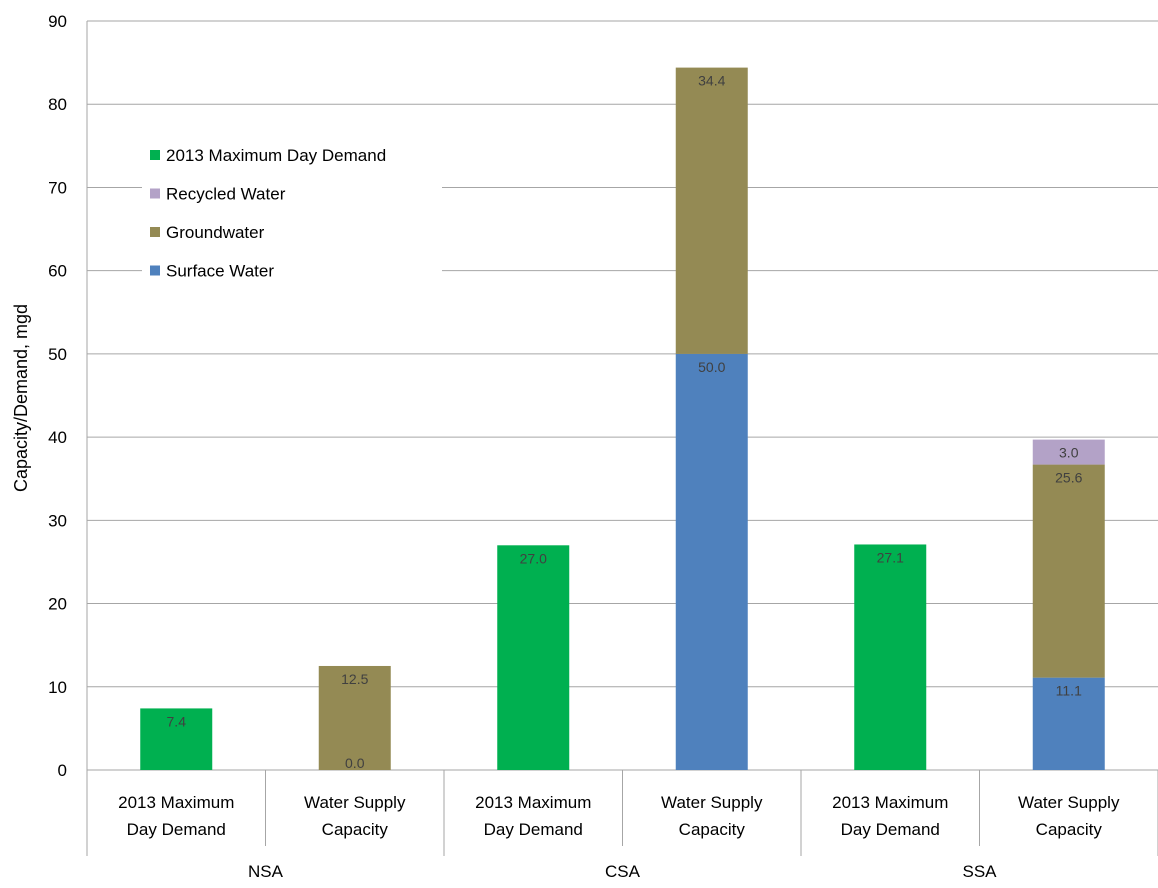 The height and width of the screenshot is (888, 1158). Describe the element at coordinates (355, 763) in the screenshot. I see `data-label: 0.0` at that location.